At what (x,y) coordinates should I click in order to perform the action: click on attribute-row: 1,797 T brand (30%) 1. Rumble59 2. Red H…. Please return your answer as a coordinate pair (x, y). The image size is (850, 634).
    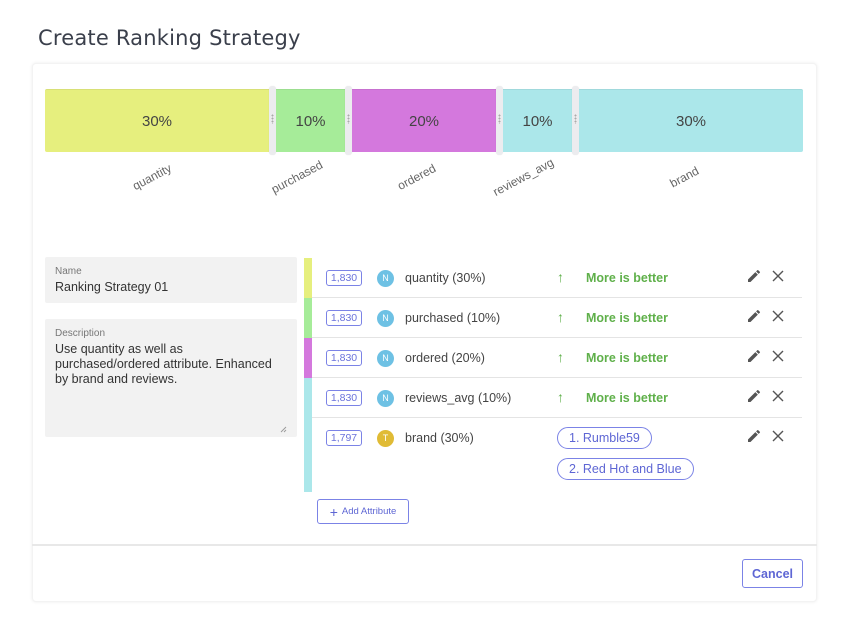
    Looking at the image, I should click on (553, 455).